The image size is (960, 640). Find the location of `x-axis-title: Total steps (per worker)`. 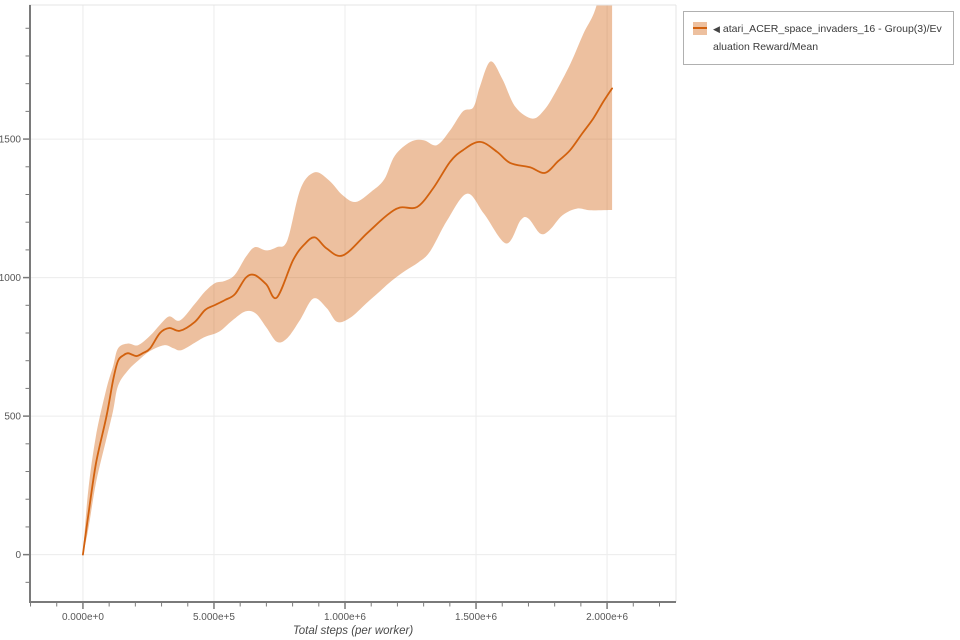

x-axis-title: Total steps (per worker) is located at coordinates (353, 631).